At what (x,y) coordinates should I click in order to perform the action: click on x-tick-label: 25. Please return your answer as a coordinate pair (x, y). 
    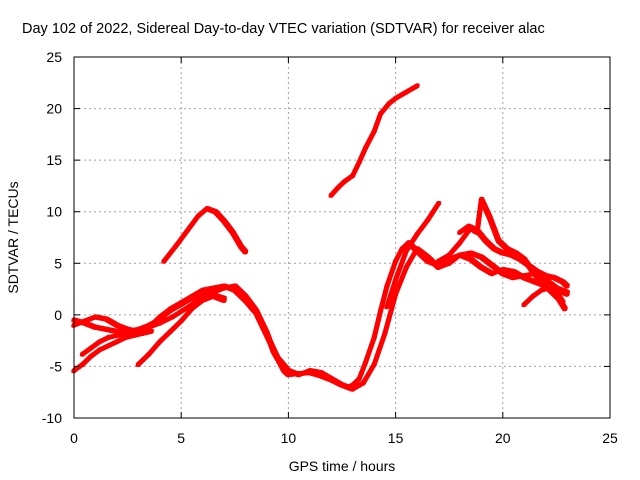
    Looking at the image, I should click on (610, 438).